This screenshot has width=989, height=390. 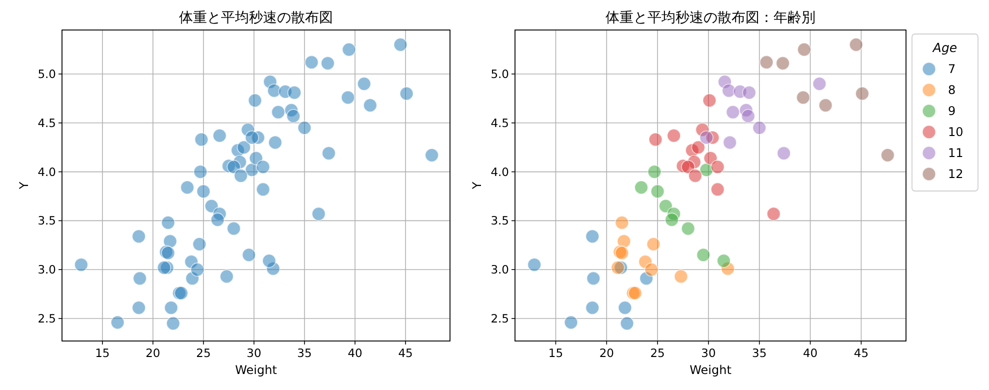 I want to click on chart-title: 体重と平均秒速の散布図, so click(x=256, y=18).